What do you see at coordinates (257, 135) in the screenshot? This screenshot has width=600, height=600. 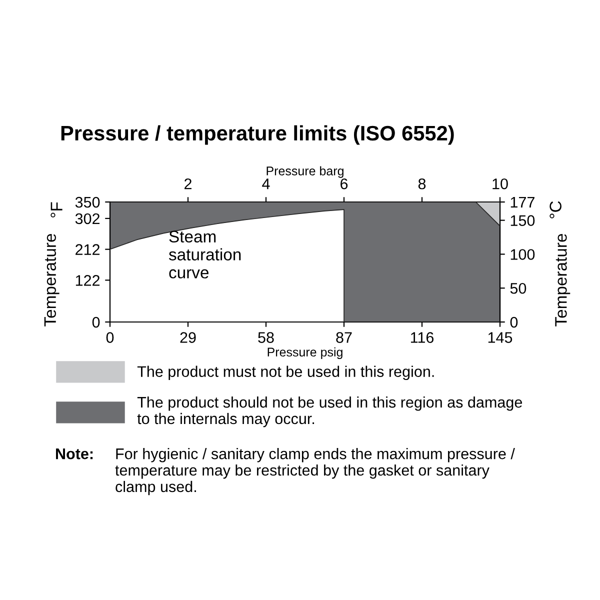 I see `chart-title: Pressure / temperature limits (ISO 6552)` at bounding box center [257, 135].